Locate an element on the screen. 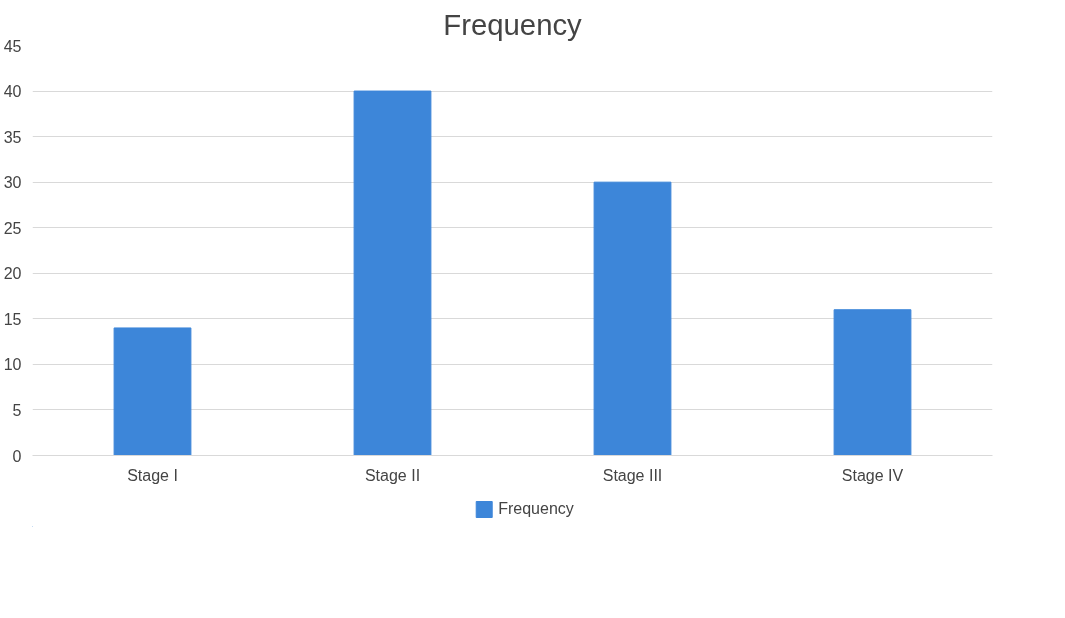 This screenshot has width=1065, height=618. y-tick-label: 25 is located at coordinates (12, 228).